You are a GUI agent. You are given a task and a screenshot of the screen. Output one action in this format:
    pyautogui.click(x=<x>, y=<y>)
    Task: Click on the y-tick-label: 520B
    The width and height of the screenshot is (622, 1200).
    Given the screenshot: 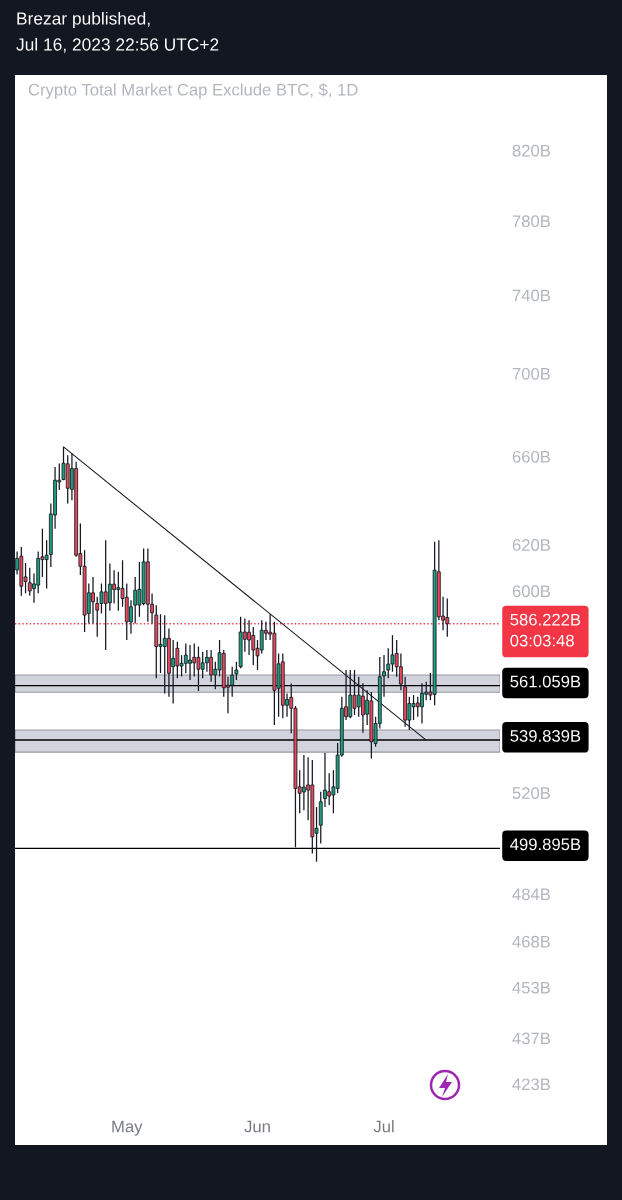 What is the action you would take?
    pyautogui.click(x=531, y=793)
    